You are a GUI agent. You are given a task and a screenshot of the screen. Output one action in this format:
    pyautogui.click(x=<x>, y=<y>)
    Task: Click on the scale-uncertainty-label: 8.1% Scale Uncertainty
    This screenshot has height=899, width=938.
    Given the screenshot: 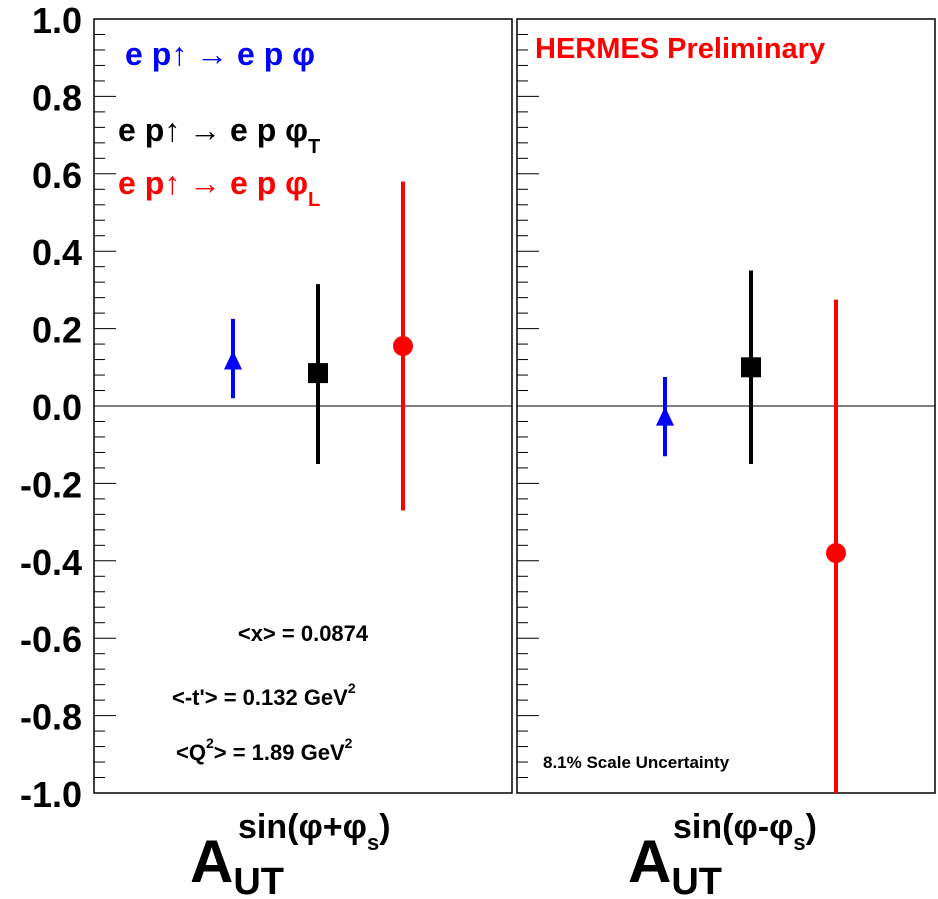 What is the action you would take?
    pyautogui.click(x=636, y=762)
    